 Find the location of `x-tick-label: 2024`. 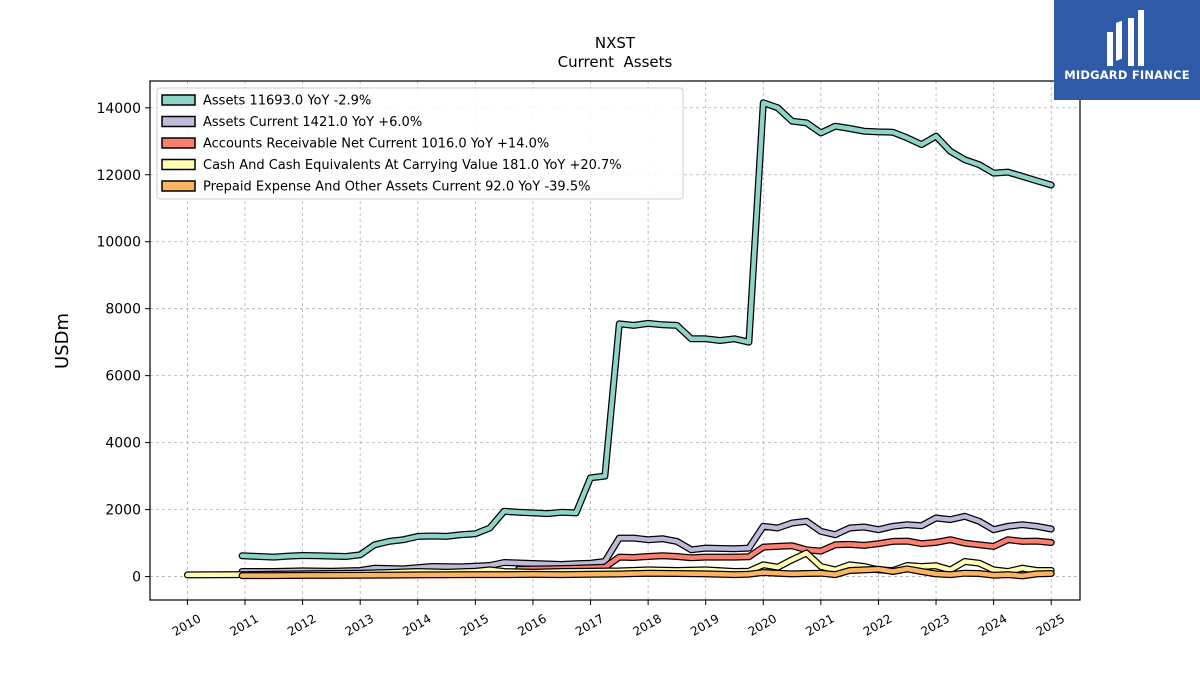

x-tick-label: 2024 is located at coordinates (992, 624).